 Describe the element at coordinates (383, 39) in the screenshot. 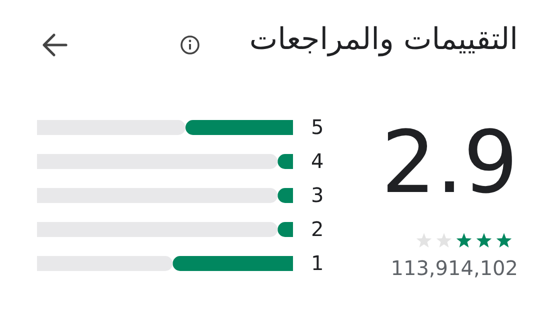

I see `text: التقييمات والمراجعات` at that location.